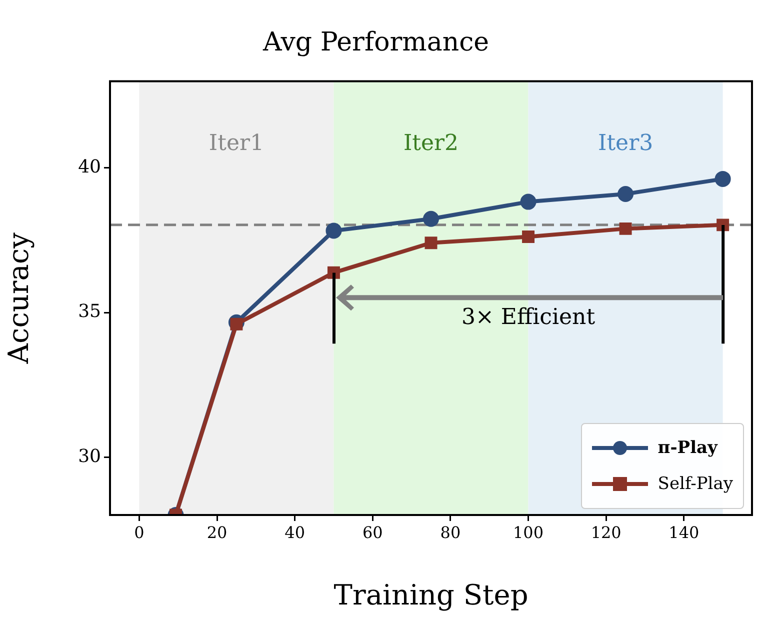  What do you see at coordinates (688, 448) in the screenshot?
I see `legend-label: π-Play` at bounding box center [688, 448].